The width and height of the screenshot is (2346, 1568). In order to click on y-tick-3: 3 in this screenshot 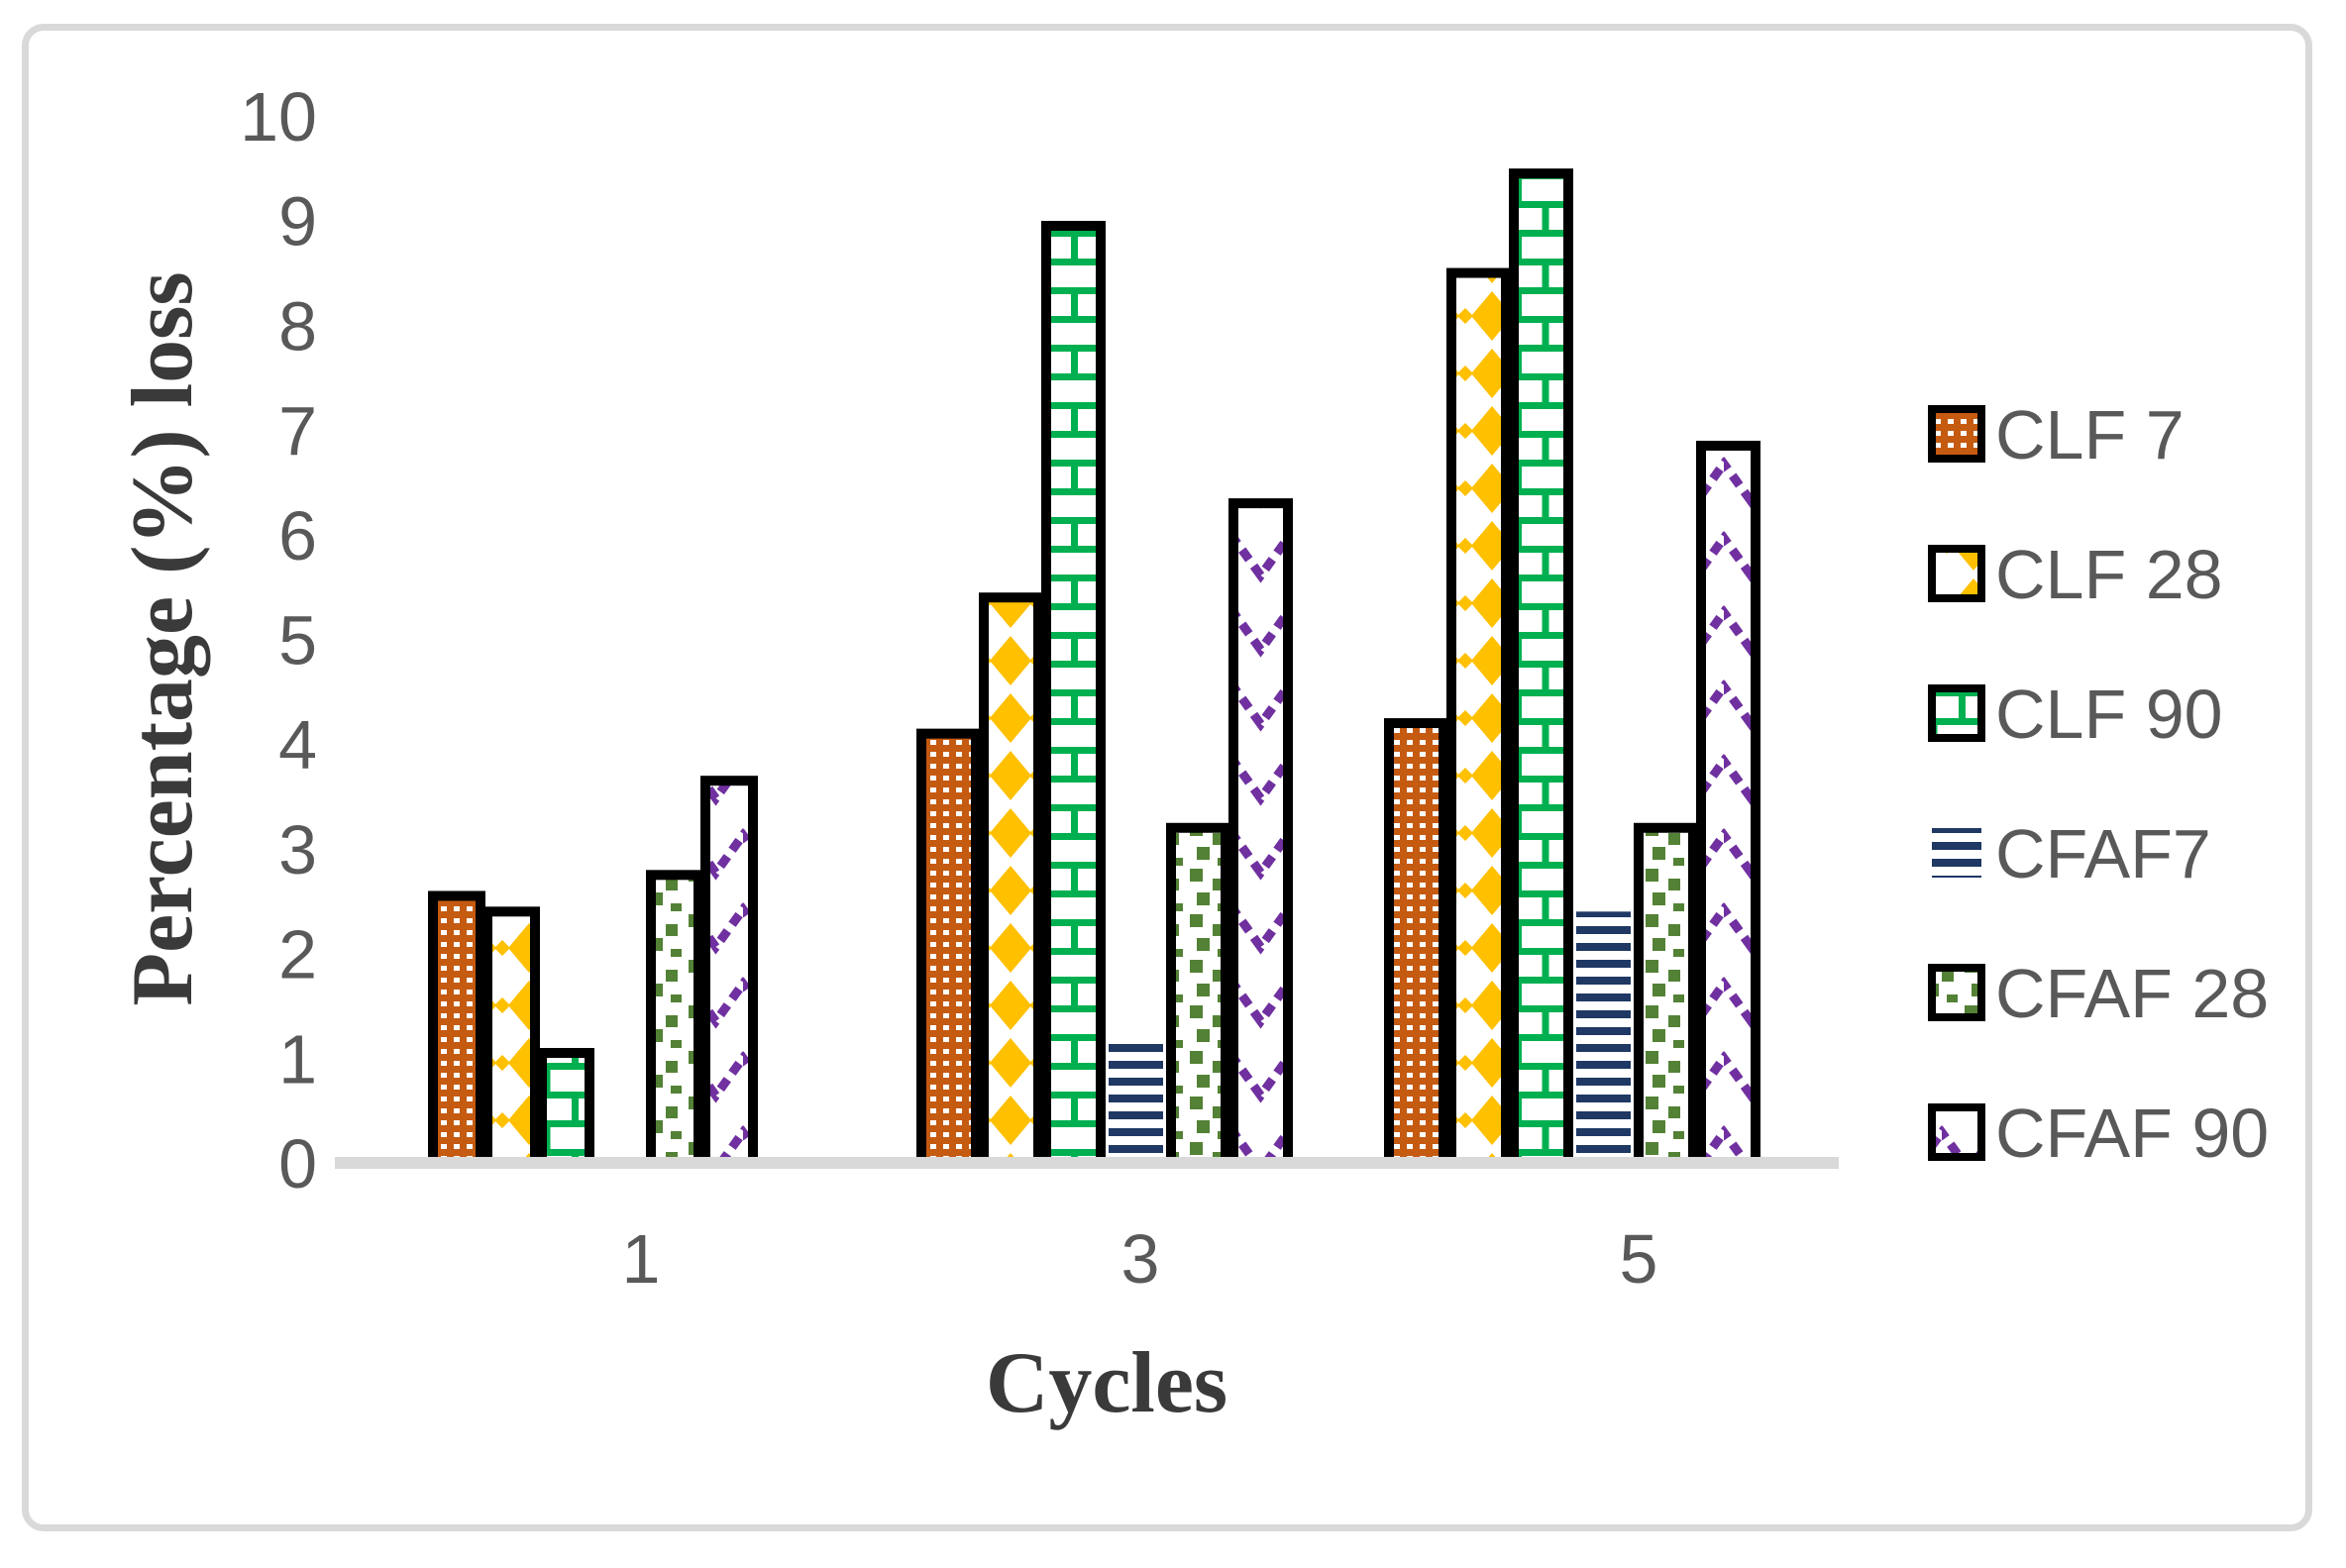, I will do `click(297, 850)`.